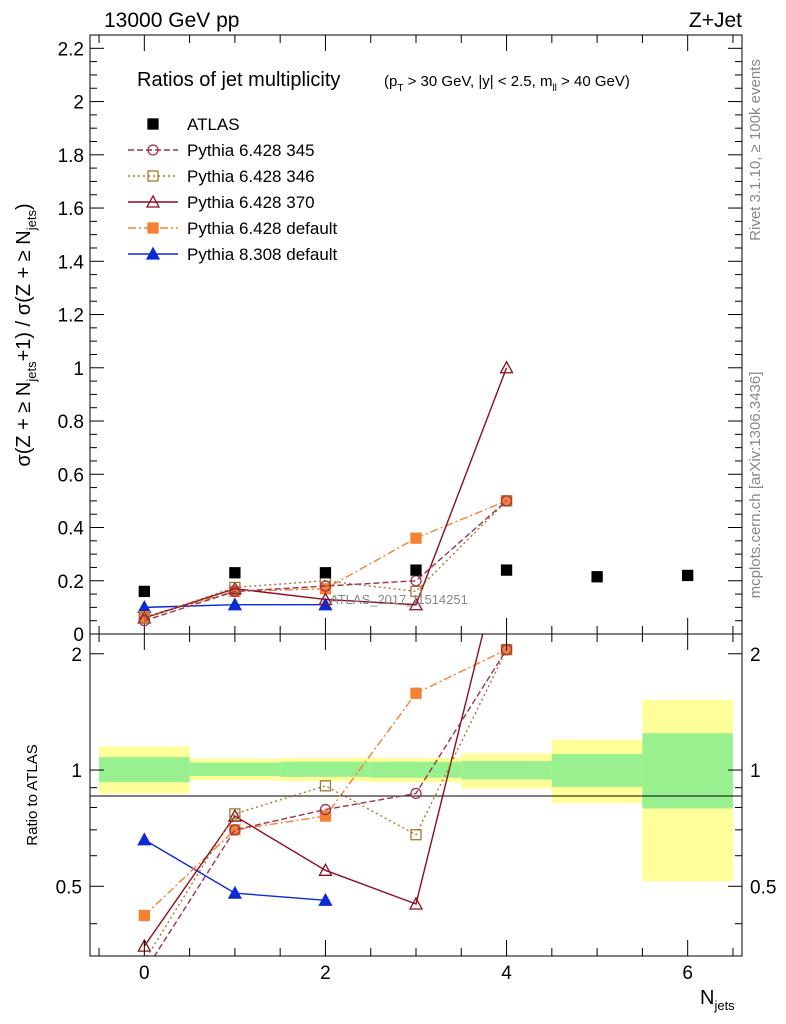  I want to click on main-ytick-label: 0.8, so click(71, 422).